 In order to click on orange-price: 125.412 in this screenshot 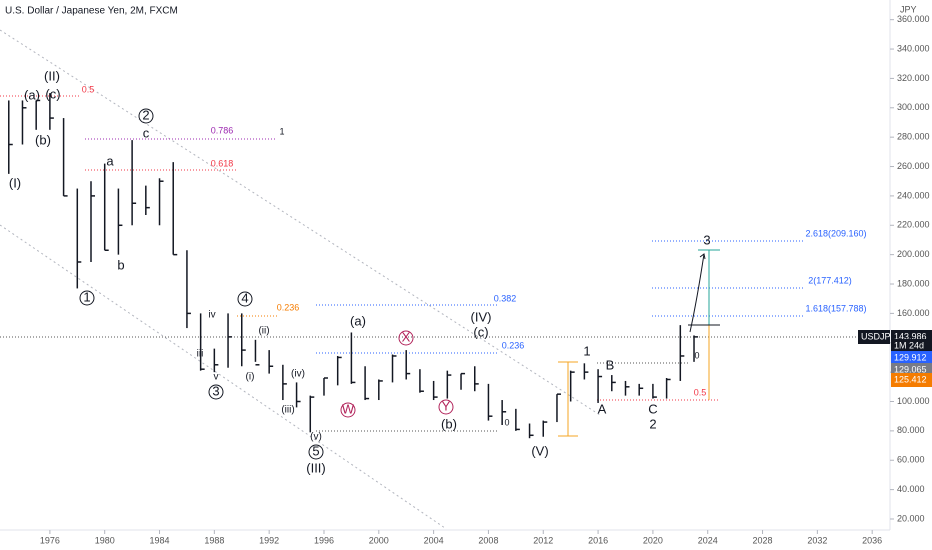, I will do `click(910, 379)`.